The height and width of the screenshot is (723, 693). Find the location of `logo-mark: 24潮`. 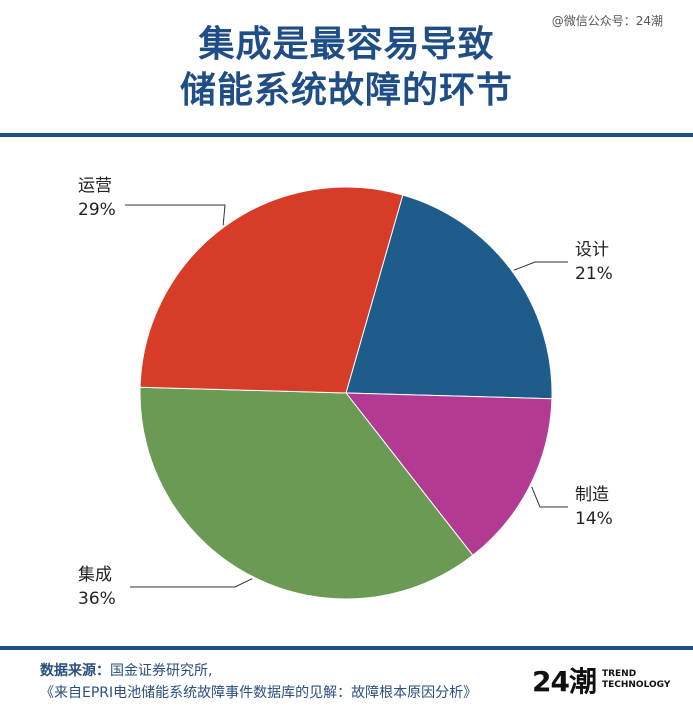

logo-mark: 24潮 is located at coordinates (564, 681).